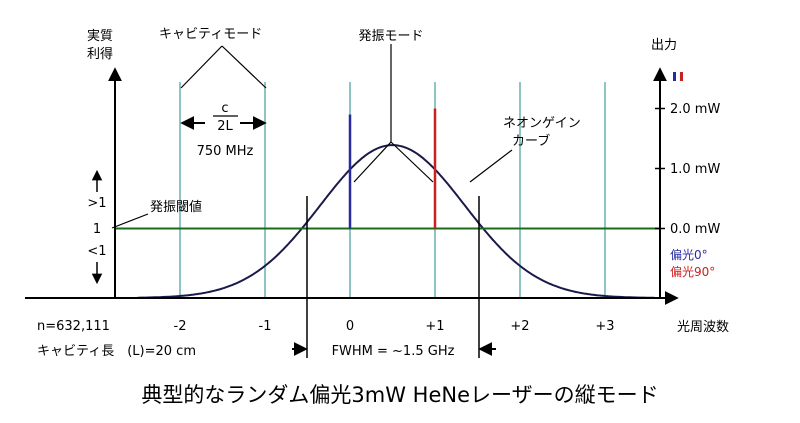 This screenshot has height=423, width=800. Describe the element at coordinates (225, 126) in the screenshot. I see `spacing-denominator: 2L` at that location.